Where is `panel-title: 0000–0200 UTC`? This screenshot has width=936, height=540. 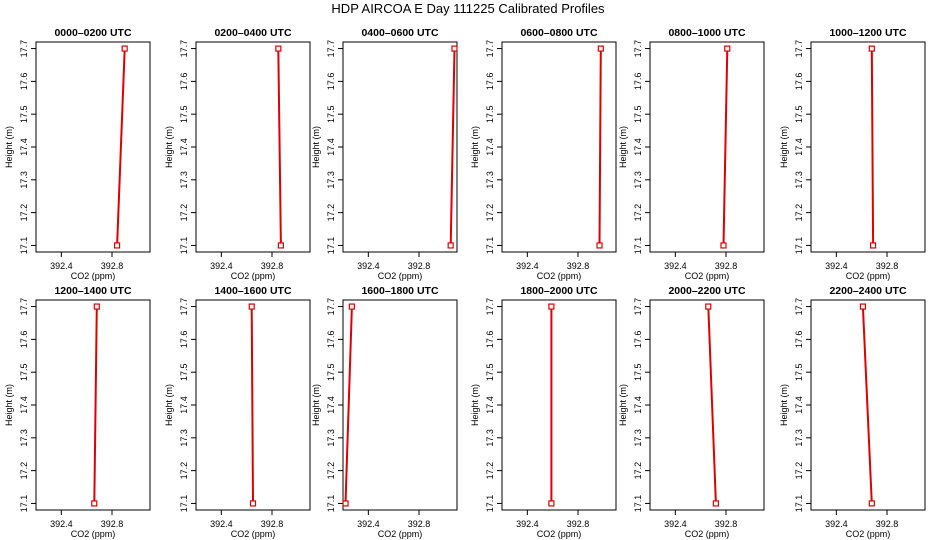 panel-title: 0000–0200 UTC is located at coordinates (92, 33).